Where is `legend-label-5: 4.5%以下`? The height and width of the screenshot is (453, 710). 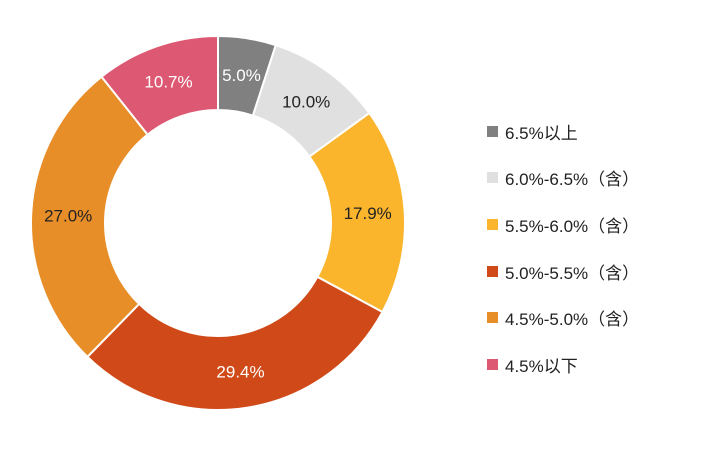
legend-label-5: 4.5%以下 is located at coordinates (541, 366).